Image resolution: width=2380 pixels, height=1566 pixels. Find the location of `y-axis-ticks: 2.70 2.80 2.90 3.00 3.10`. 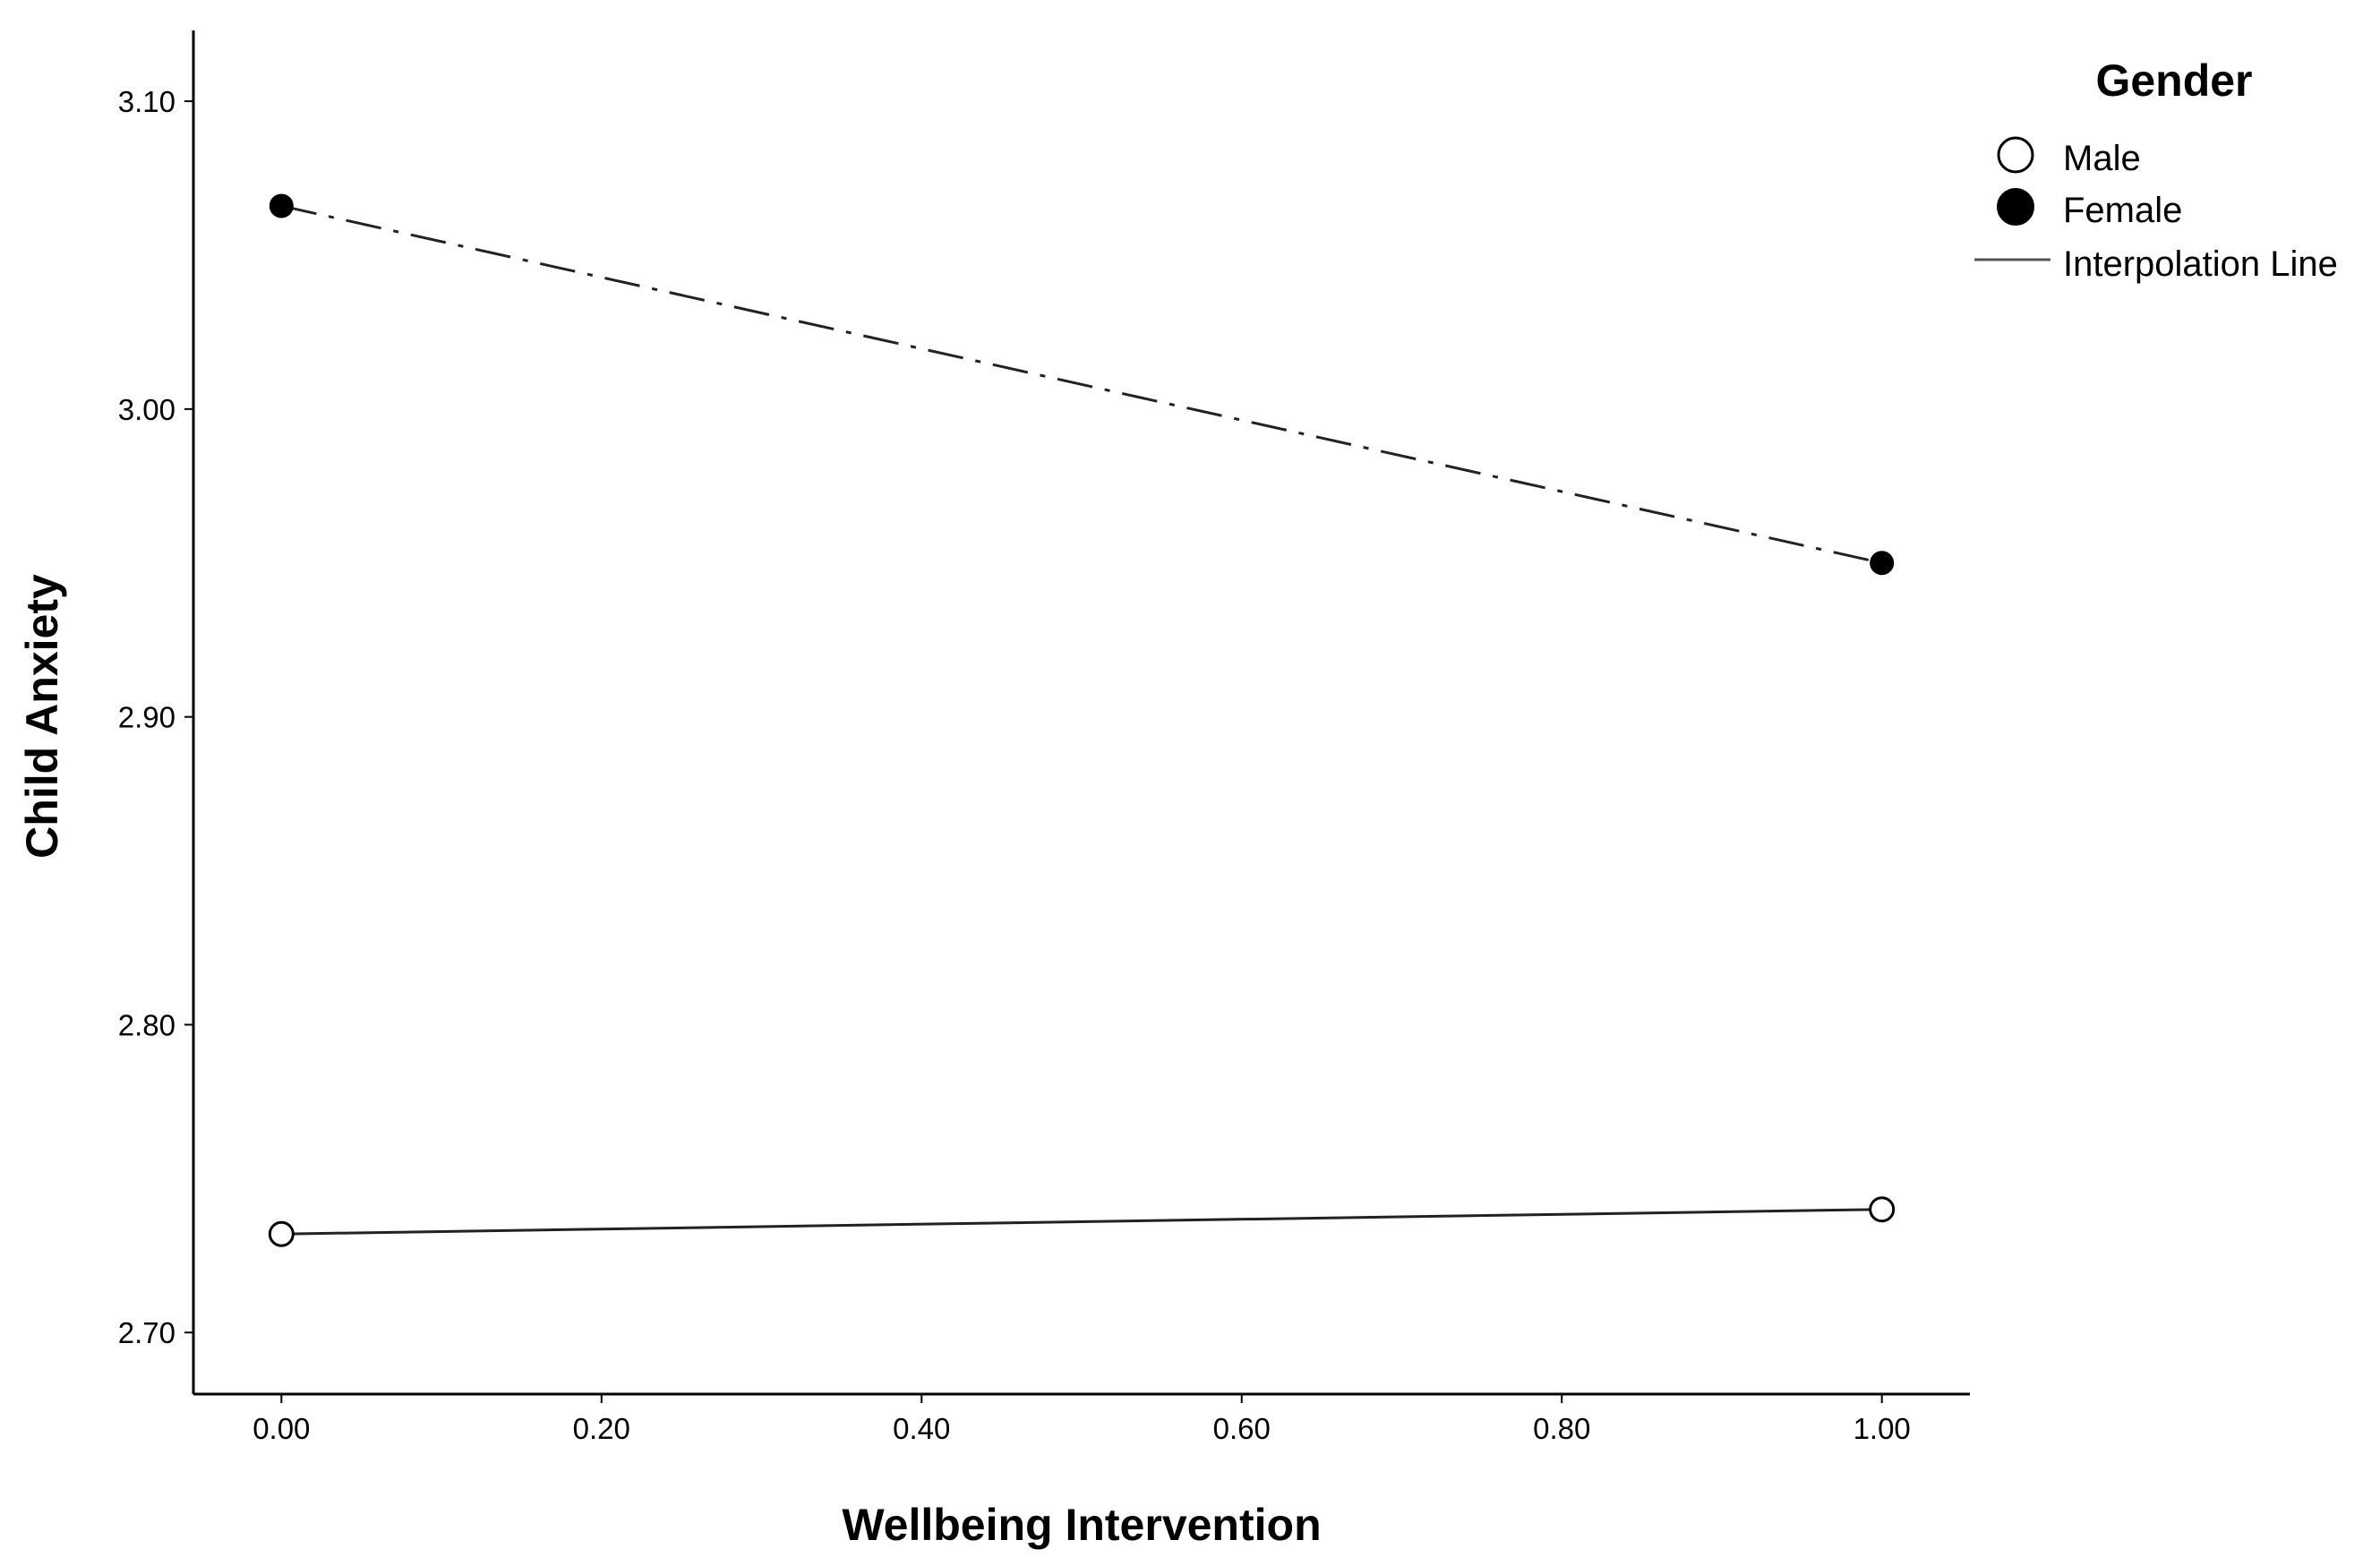

y-axis-ticks: 2.70 2.80 2.90 3.00 3.10 is located at coordinates (155, 717).